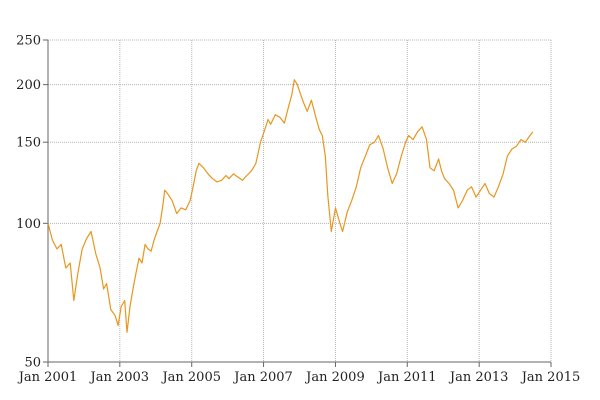  I want to click on x-tick-label: Jan 2013, so click(478, 377).